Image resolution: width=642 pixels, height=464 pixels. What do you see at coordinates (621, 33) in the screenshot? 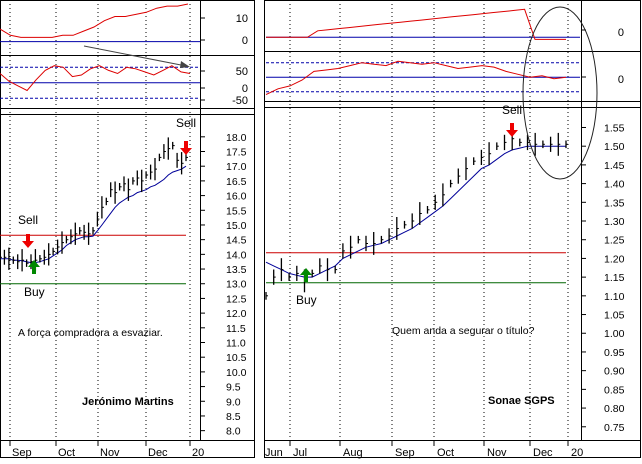
I see `right-top-ytick-label: 0` at bounding box center [621, 33].